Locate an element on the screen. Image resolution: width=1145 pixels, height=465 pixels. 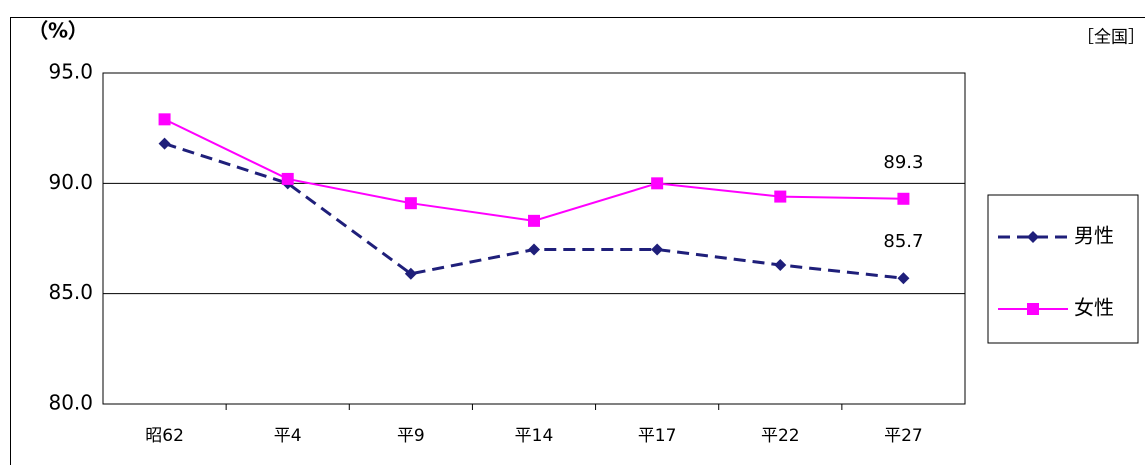
x-tick-label: 平14 is located at coordinates (534, 436).